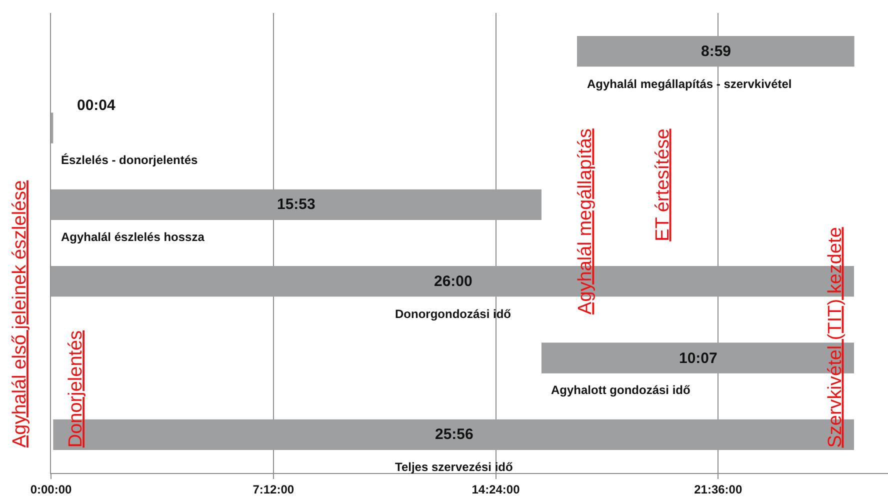 Image resolution: width=888 pixels, height=501 pixels. Describe the element at coordinates (718, 489) in the screenshot. I see `x-tick-label: 21:36:00` at that location.